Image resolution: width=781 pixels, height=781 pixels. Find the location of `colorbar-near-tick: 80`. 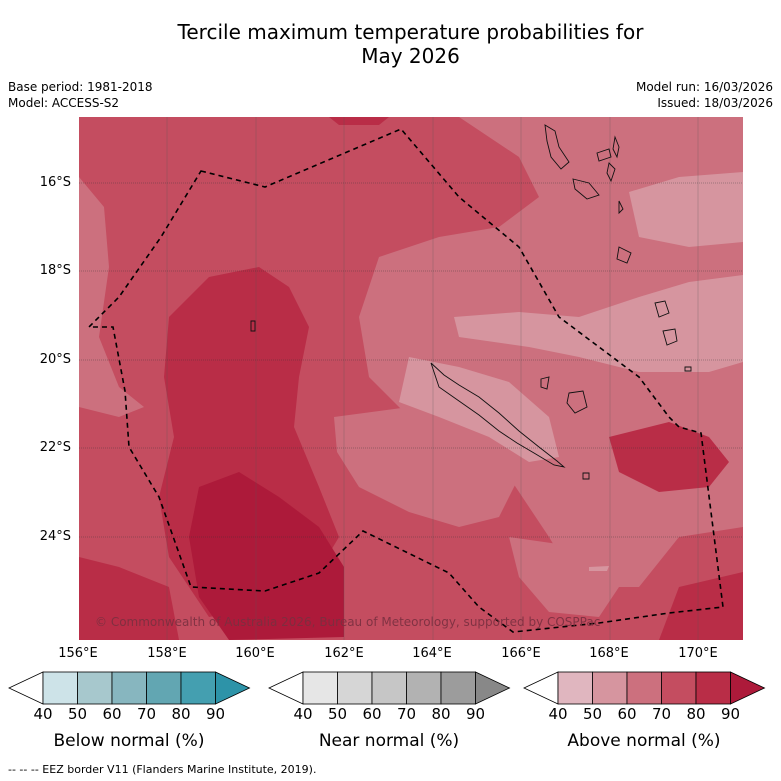

colorbar-near-tick: 80 is located at coordinates (441, 714).